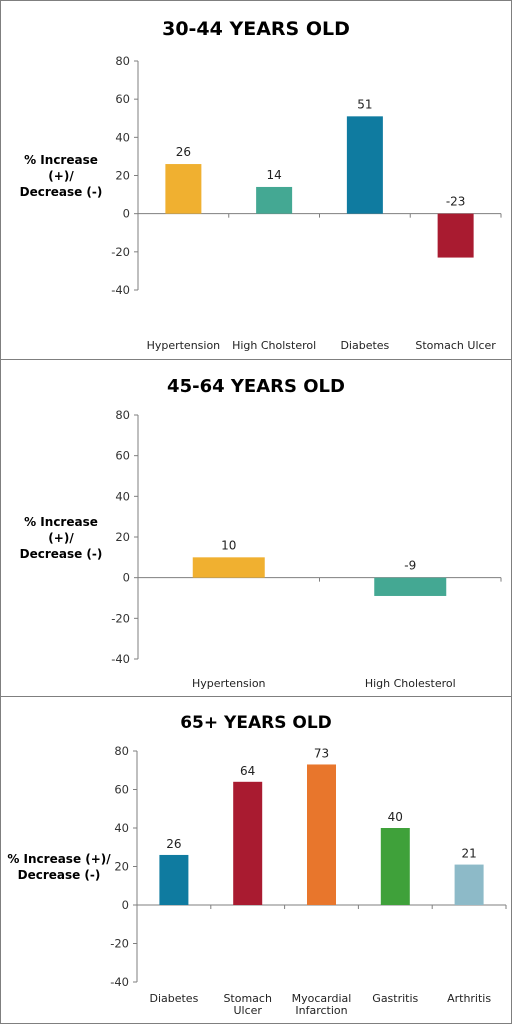 Image resolution: width=512 pixels, height=1024 pixels. What do you see at coordinates (321, 1010) in the screenshot?
I see `category-label: Infarction` at bounding box center [321, 1010].